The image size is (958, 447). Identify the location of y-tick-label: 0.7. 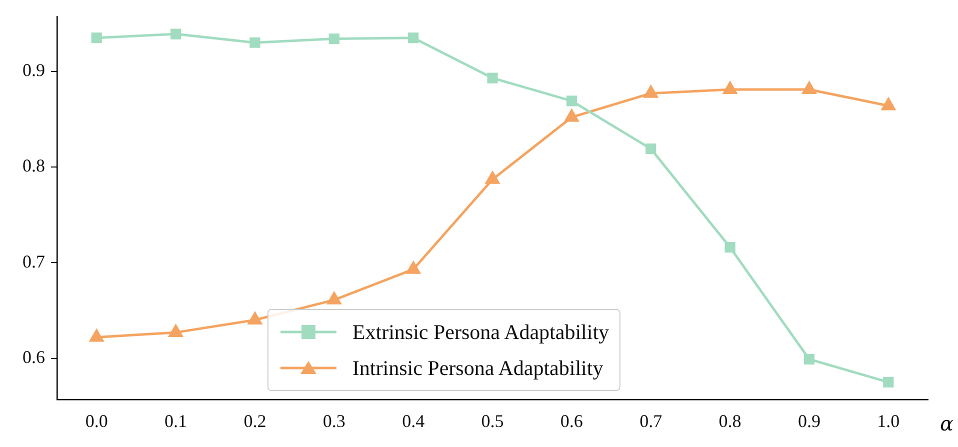
(33, 261).